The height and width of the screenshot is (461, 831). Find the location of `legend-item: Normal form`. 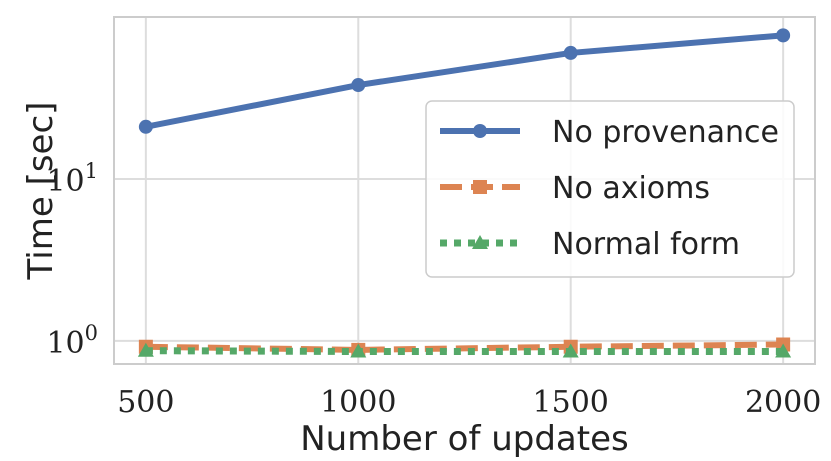

legend-item: Normal form is located at coordinates (590, 244).